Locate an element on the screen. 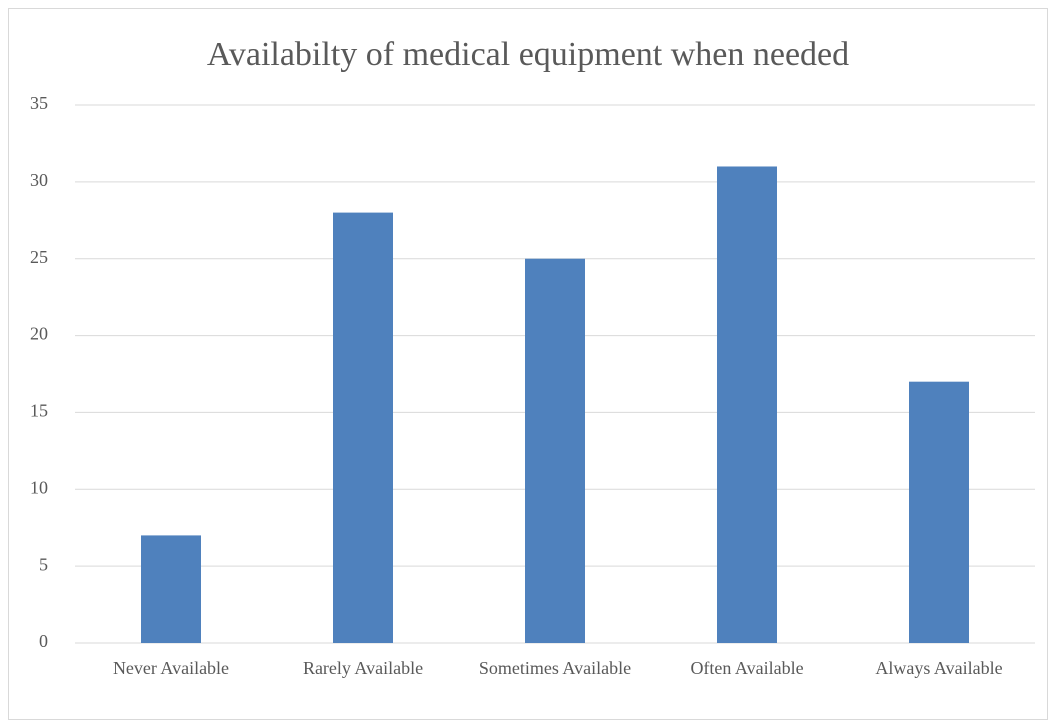 Image resolution: width=1056 pixels, height=728 pixels. y-tick-label: 30 is located at coordinates (39, 180).